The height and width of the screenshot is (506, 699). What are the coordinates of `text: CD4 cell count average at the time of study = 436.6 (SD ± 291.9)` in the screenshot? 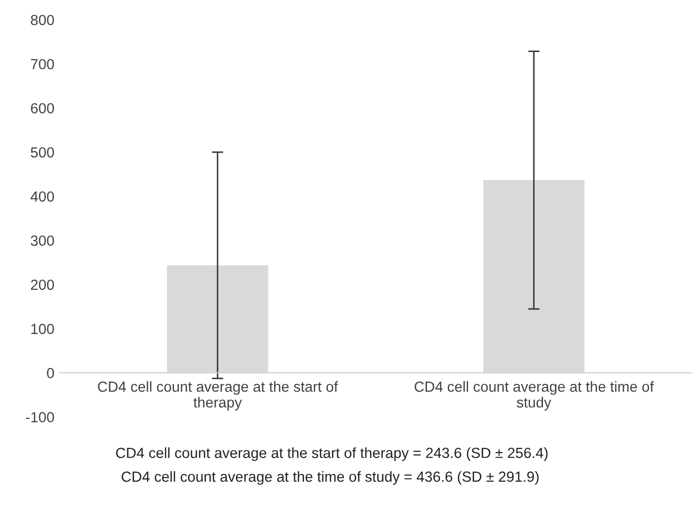 It's located at (330, 478).